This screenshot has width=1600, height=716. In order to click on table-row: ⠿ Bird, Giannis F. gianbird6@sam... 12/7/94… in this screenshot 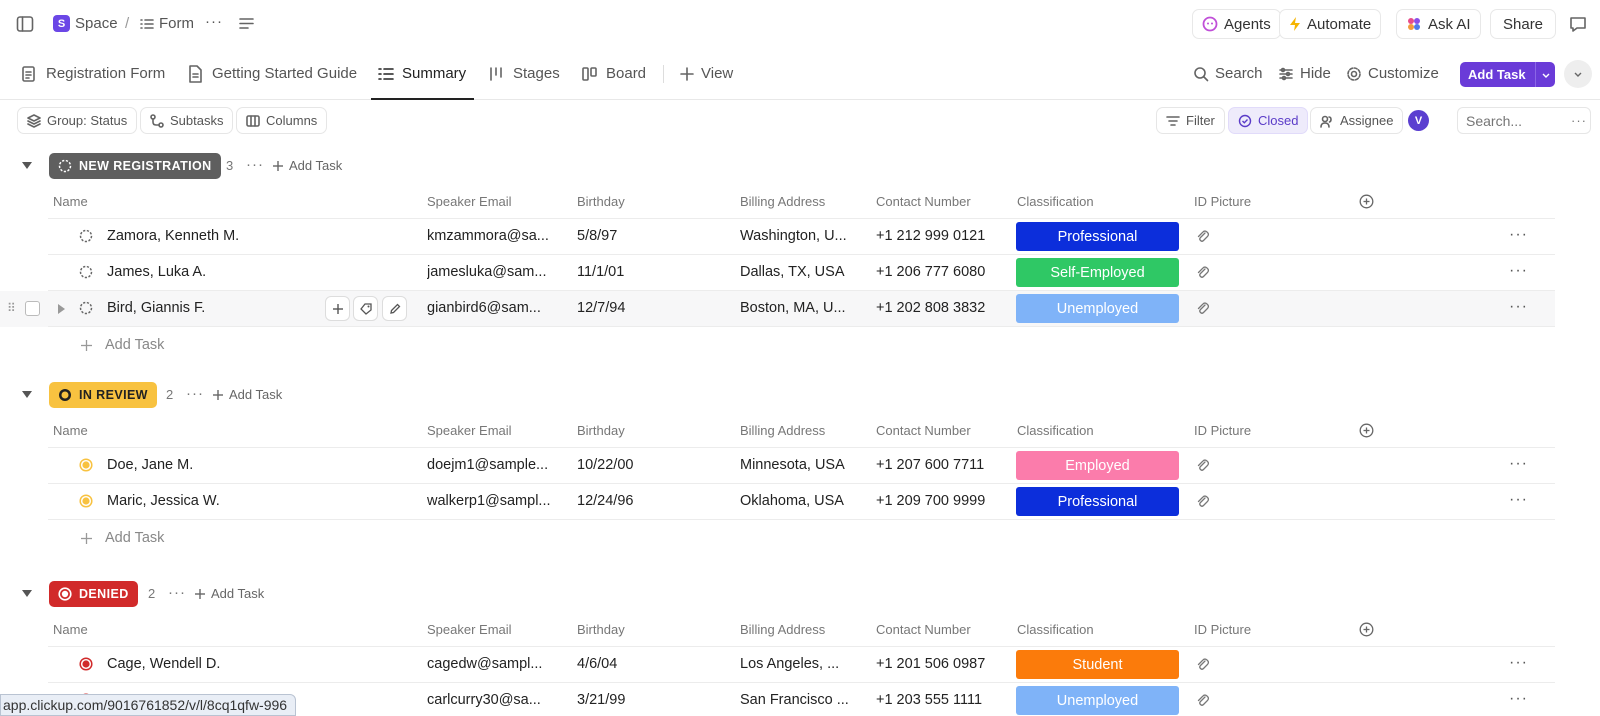, I will do `click(777, 309)`.